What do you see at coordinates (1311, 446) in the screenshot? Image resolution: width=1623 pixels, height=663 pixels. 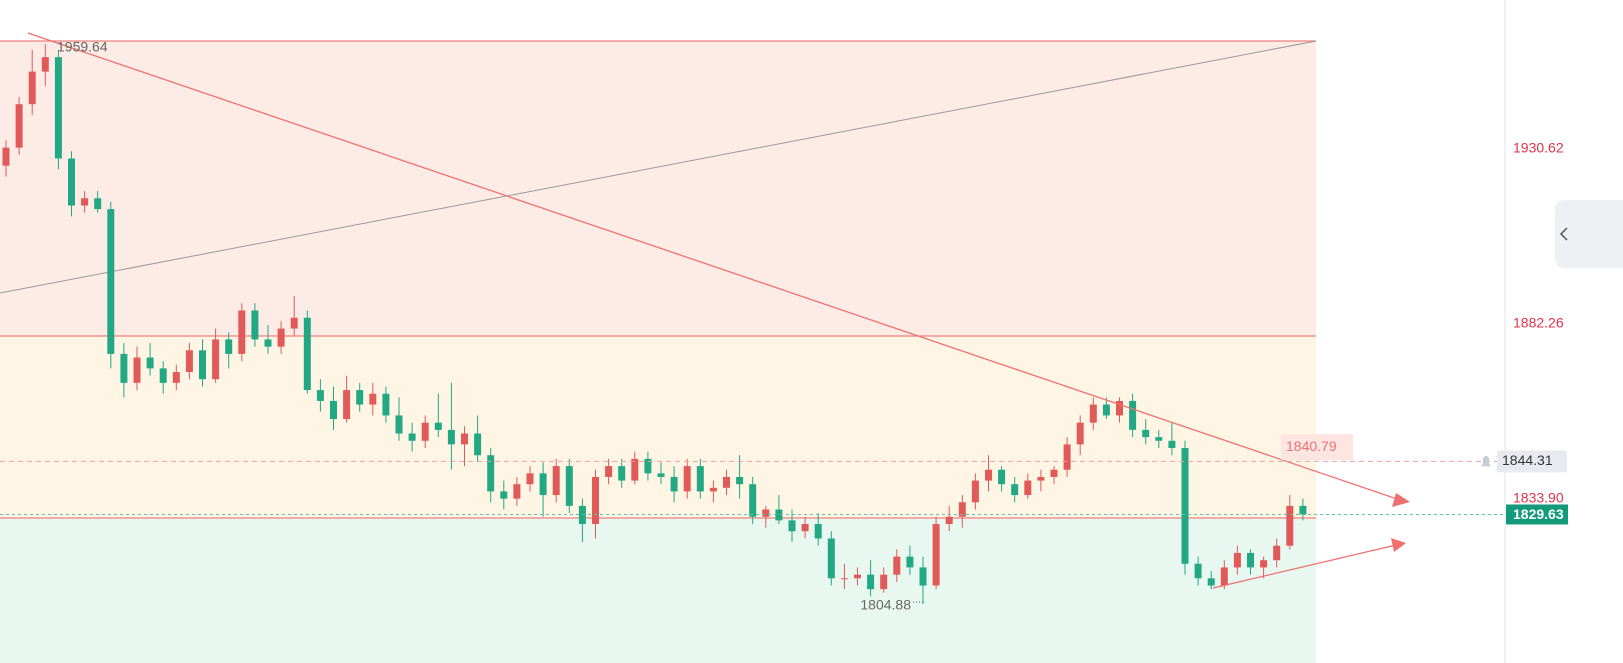 I see `note-price: 1840.79` at bounding box center [1311, 446].